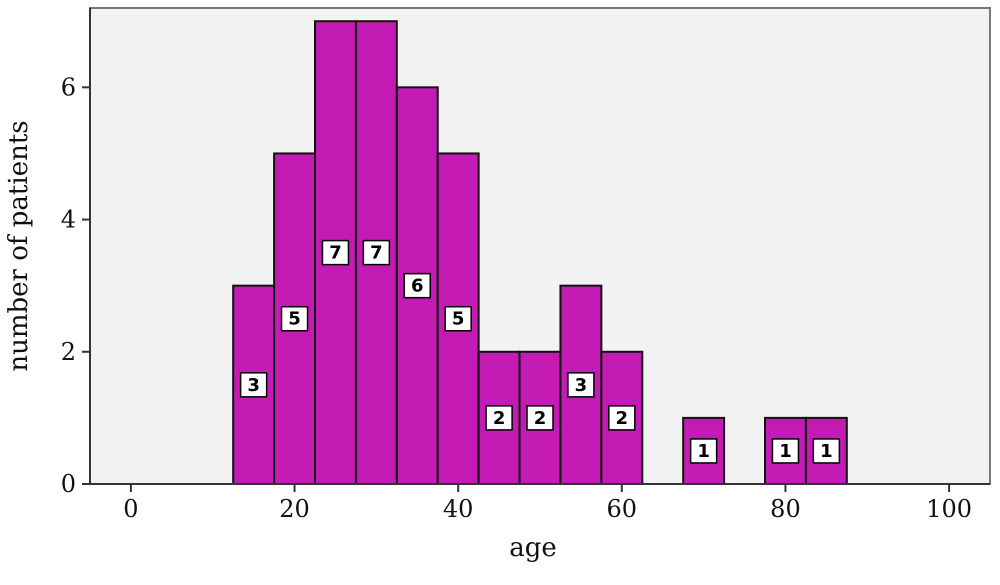  Describe the element at coordinates (75, 285) in the screenshot. I see `y-ticks-layer: 0 2 4 6` at that location.